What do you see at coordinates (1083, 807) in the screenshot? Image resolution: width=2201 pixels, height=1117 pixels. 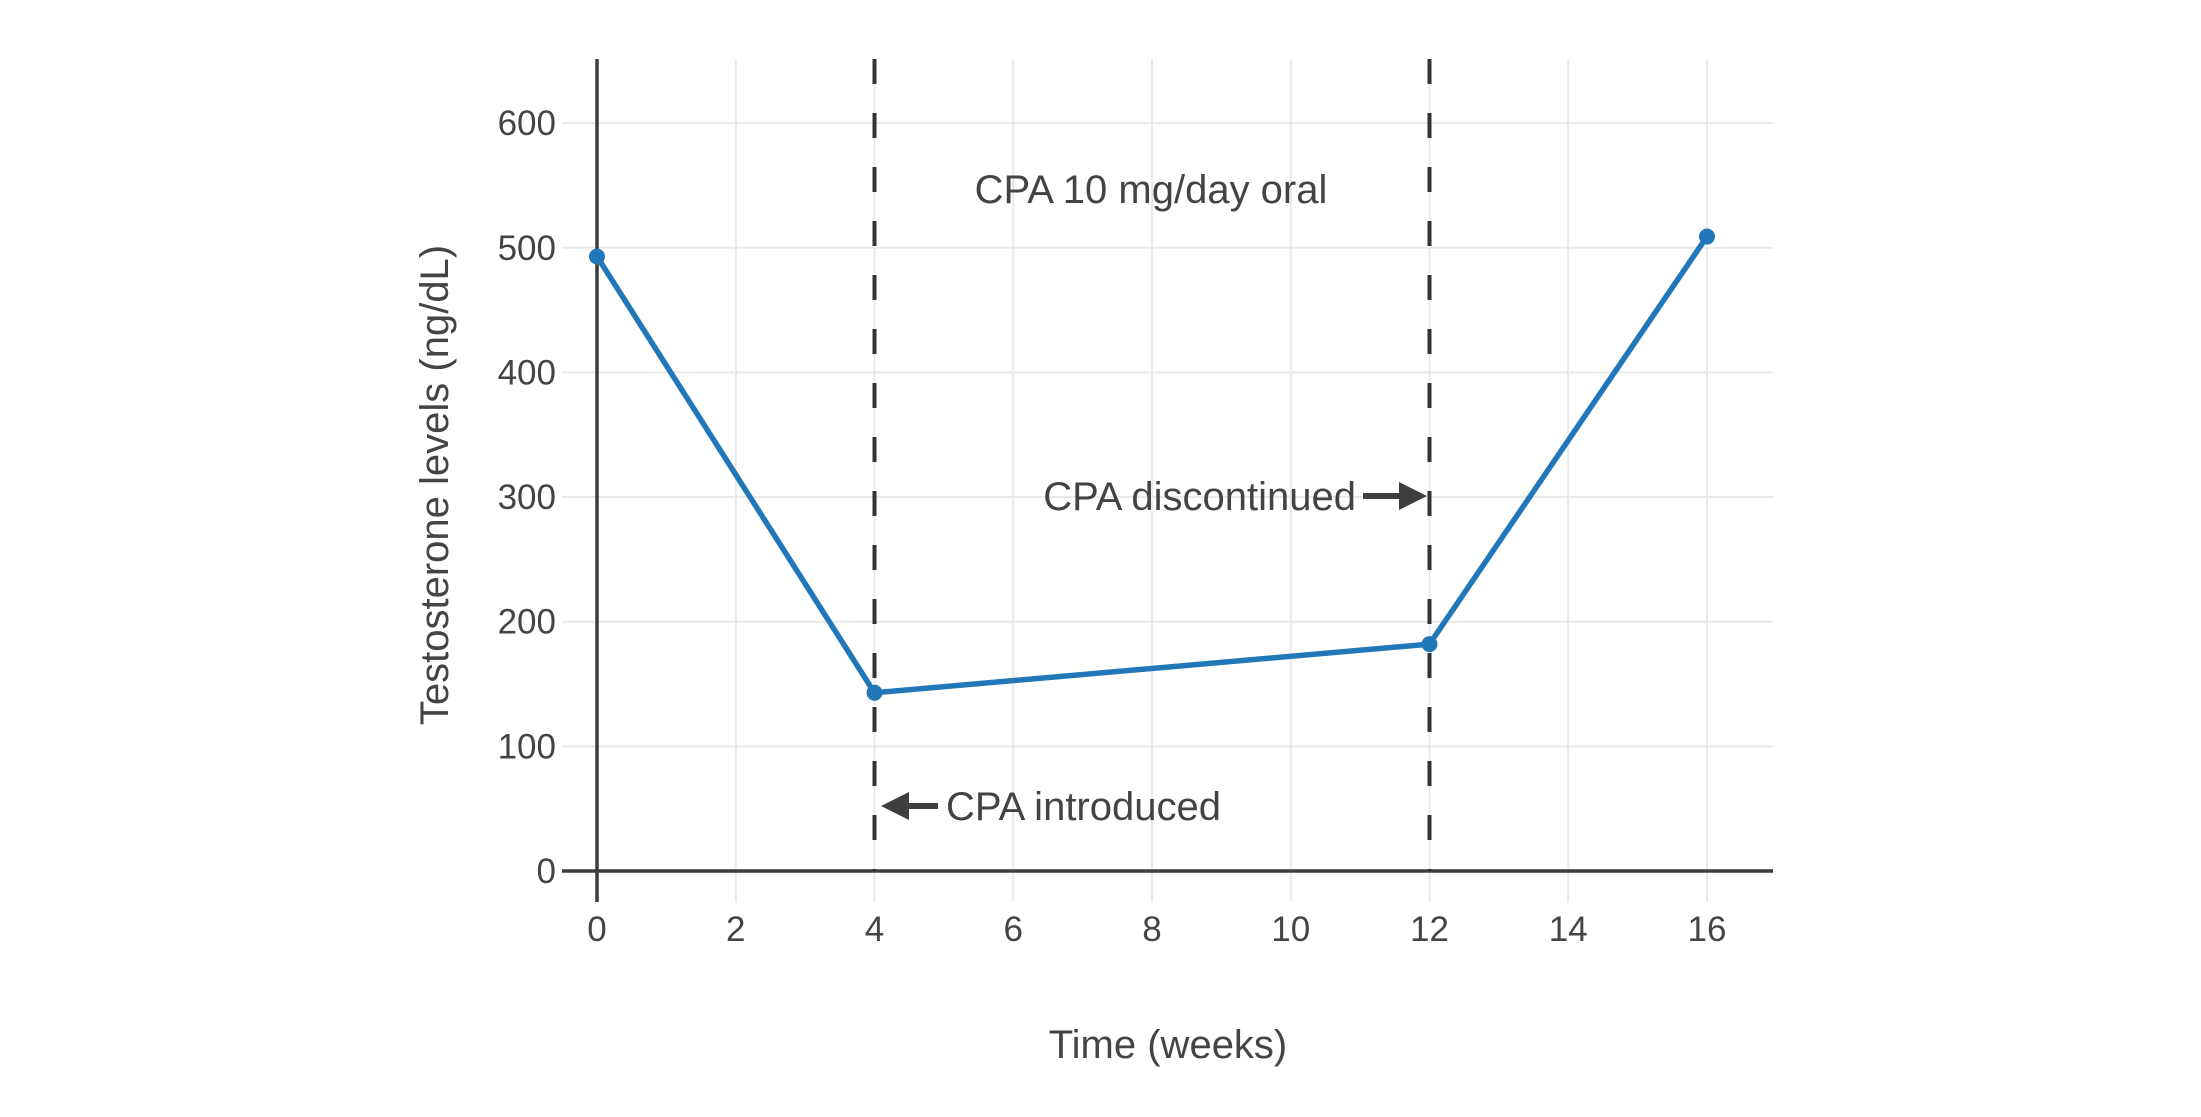 I see `cpa-introduced-label: CPA introduced` at bounding box center [1083, 807].